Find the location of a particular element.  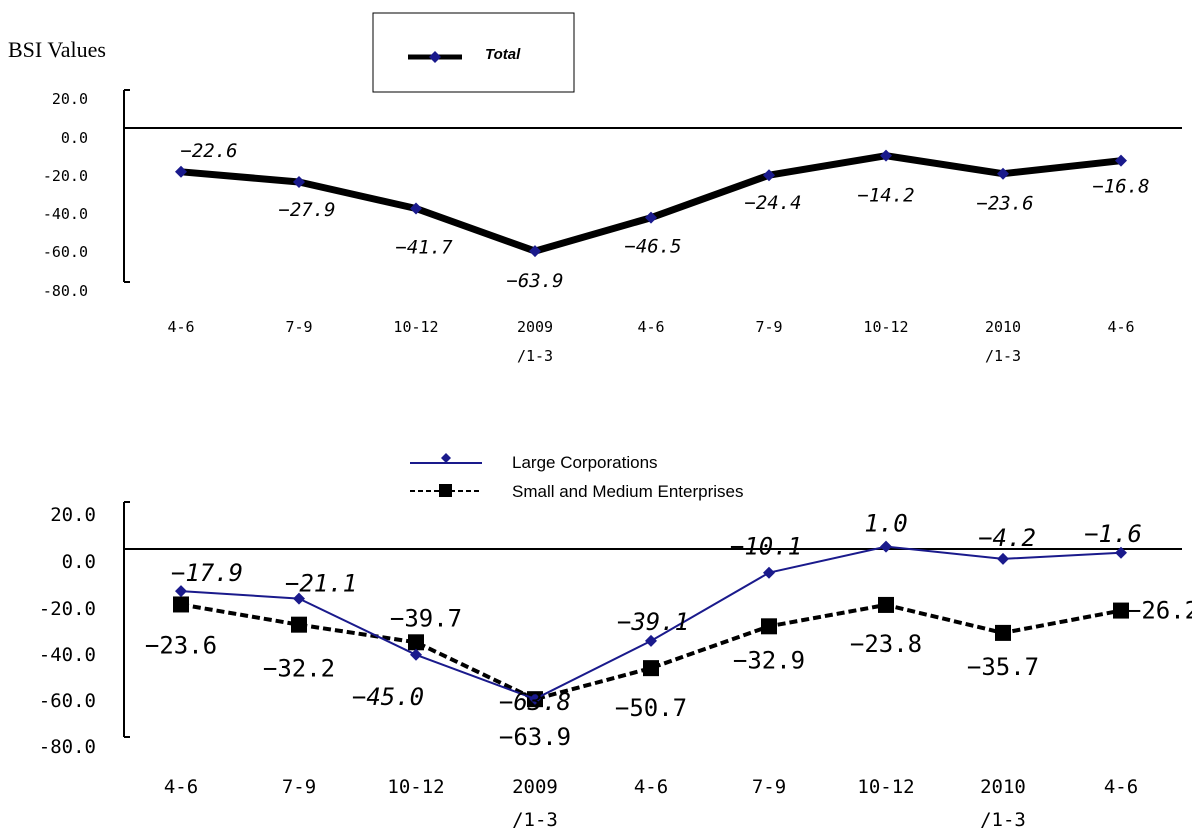

series-line-sme is located at coordinates (651, 652).